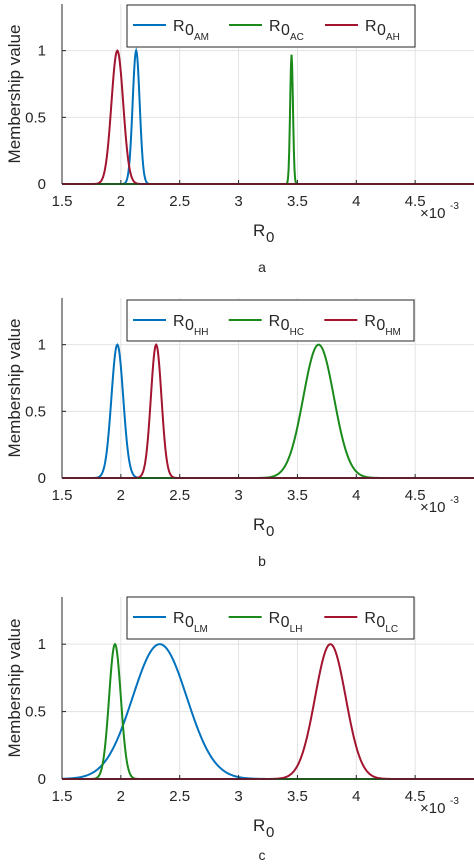 The width and height of the screenshot is (474, 864). What do you see at coordinates (262, 267) in the screenshot?
I see `panel-caption: a` at bounding box center [262, 267].